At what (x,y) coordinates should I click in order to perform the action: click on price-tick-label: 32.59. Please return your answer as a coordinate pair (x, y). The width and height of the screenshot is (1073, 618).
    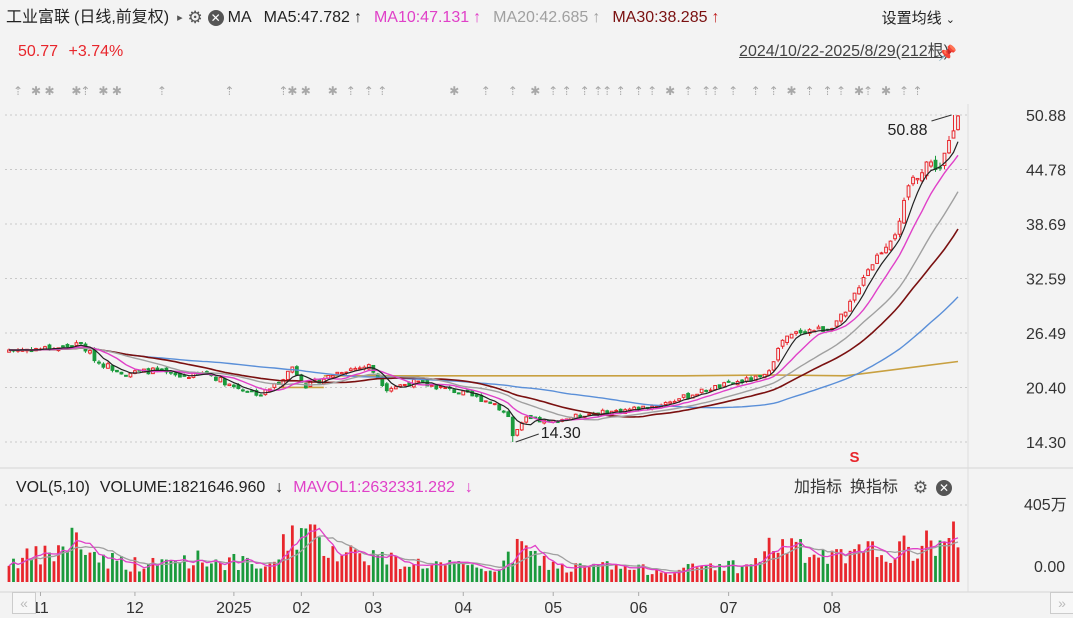
    Looking at the image, I should click on (1046, 280).